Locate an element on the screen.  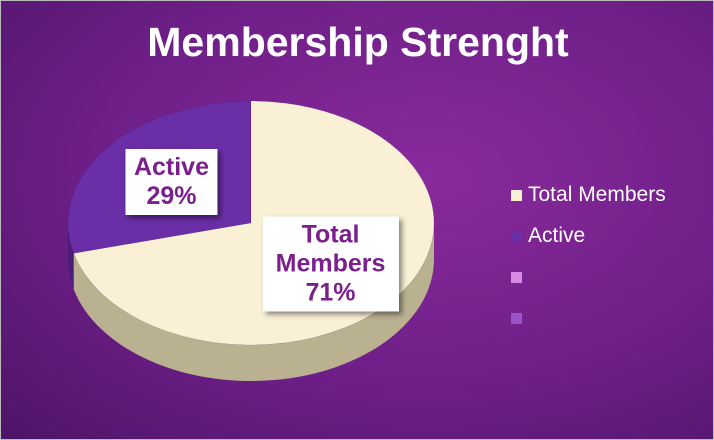
legend-item: Active is located at coordinates (548, 236).